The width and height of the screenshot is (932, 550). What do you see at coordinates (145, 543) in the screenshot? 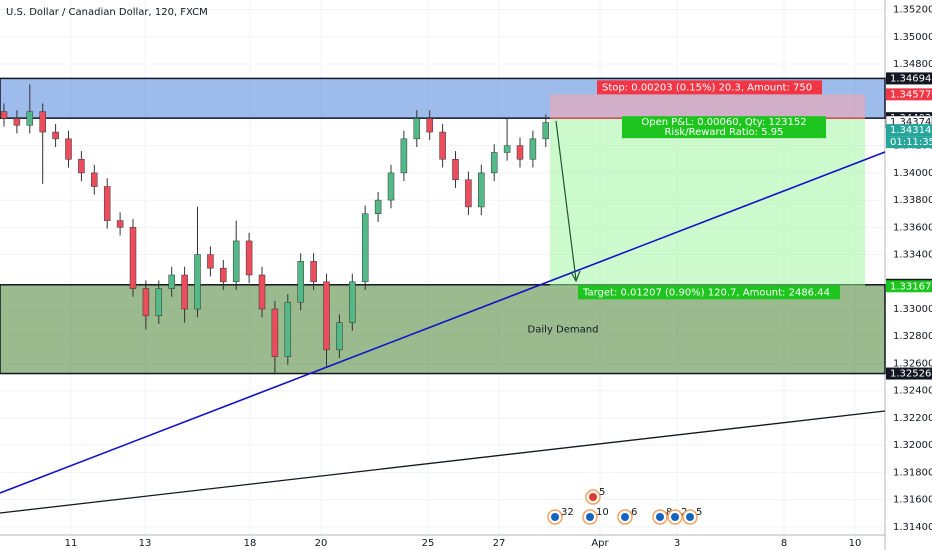
I see `x-tick-label: 13` at bounding box center [145, 543].